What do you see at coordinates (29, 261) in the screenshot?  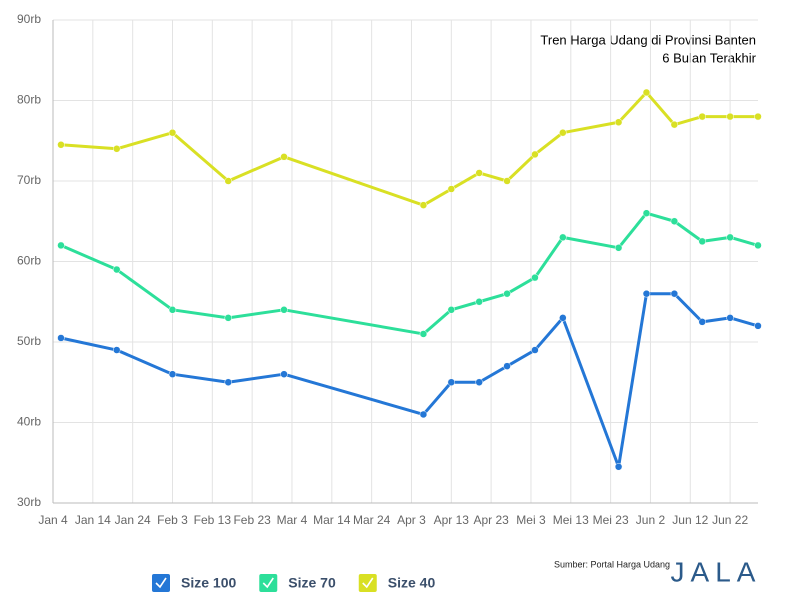 I see `y-tick-label: 60rb` at bounding box center [29, 261].